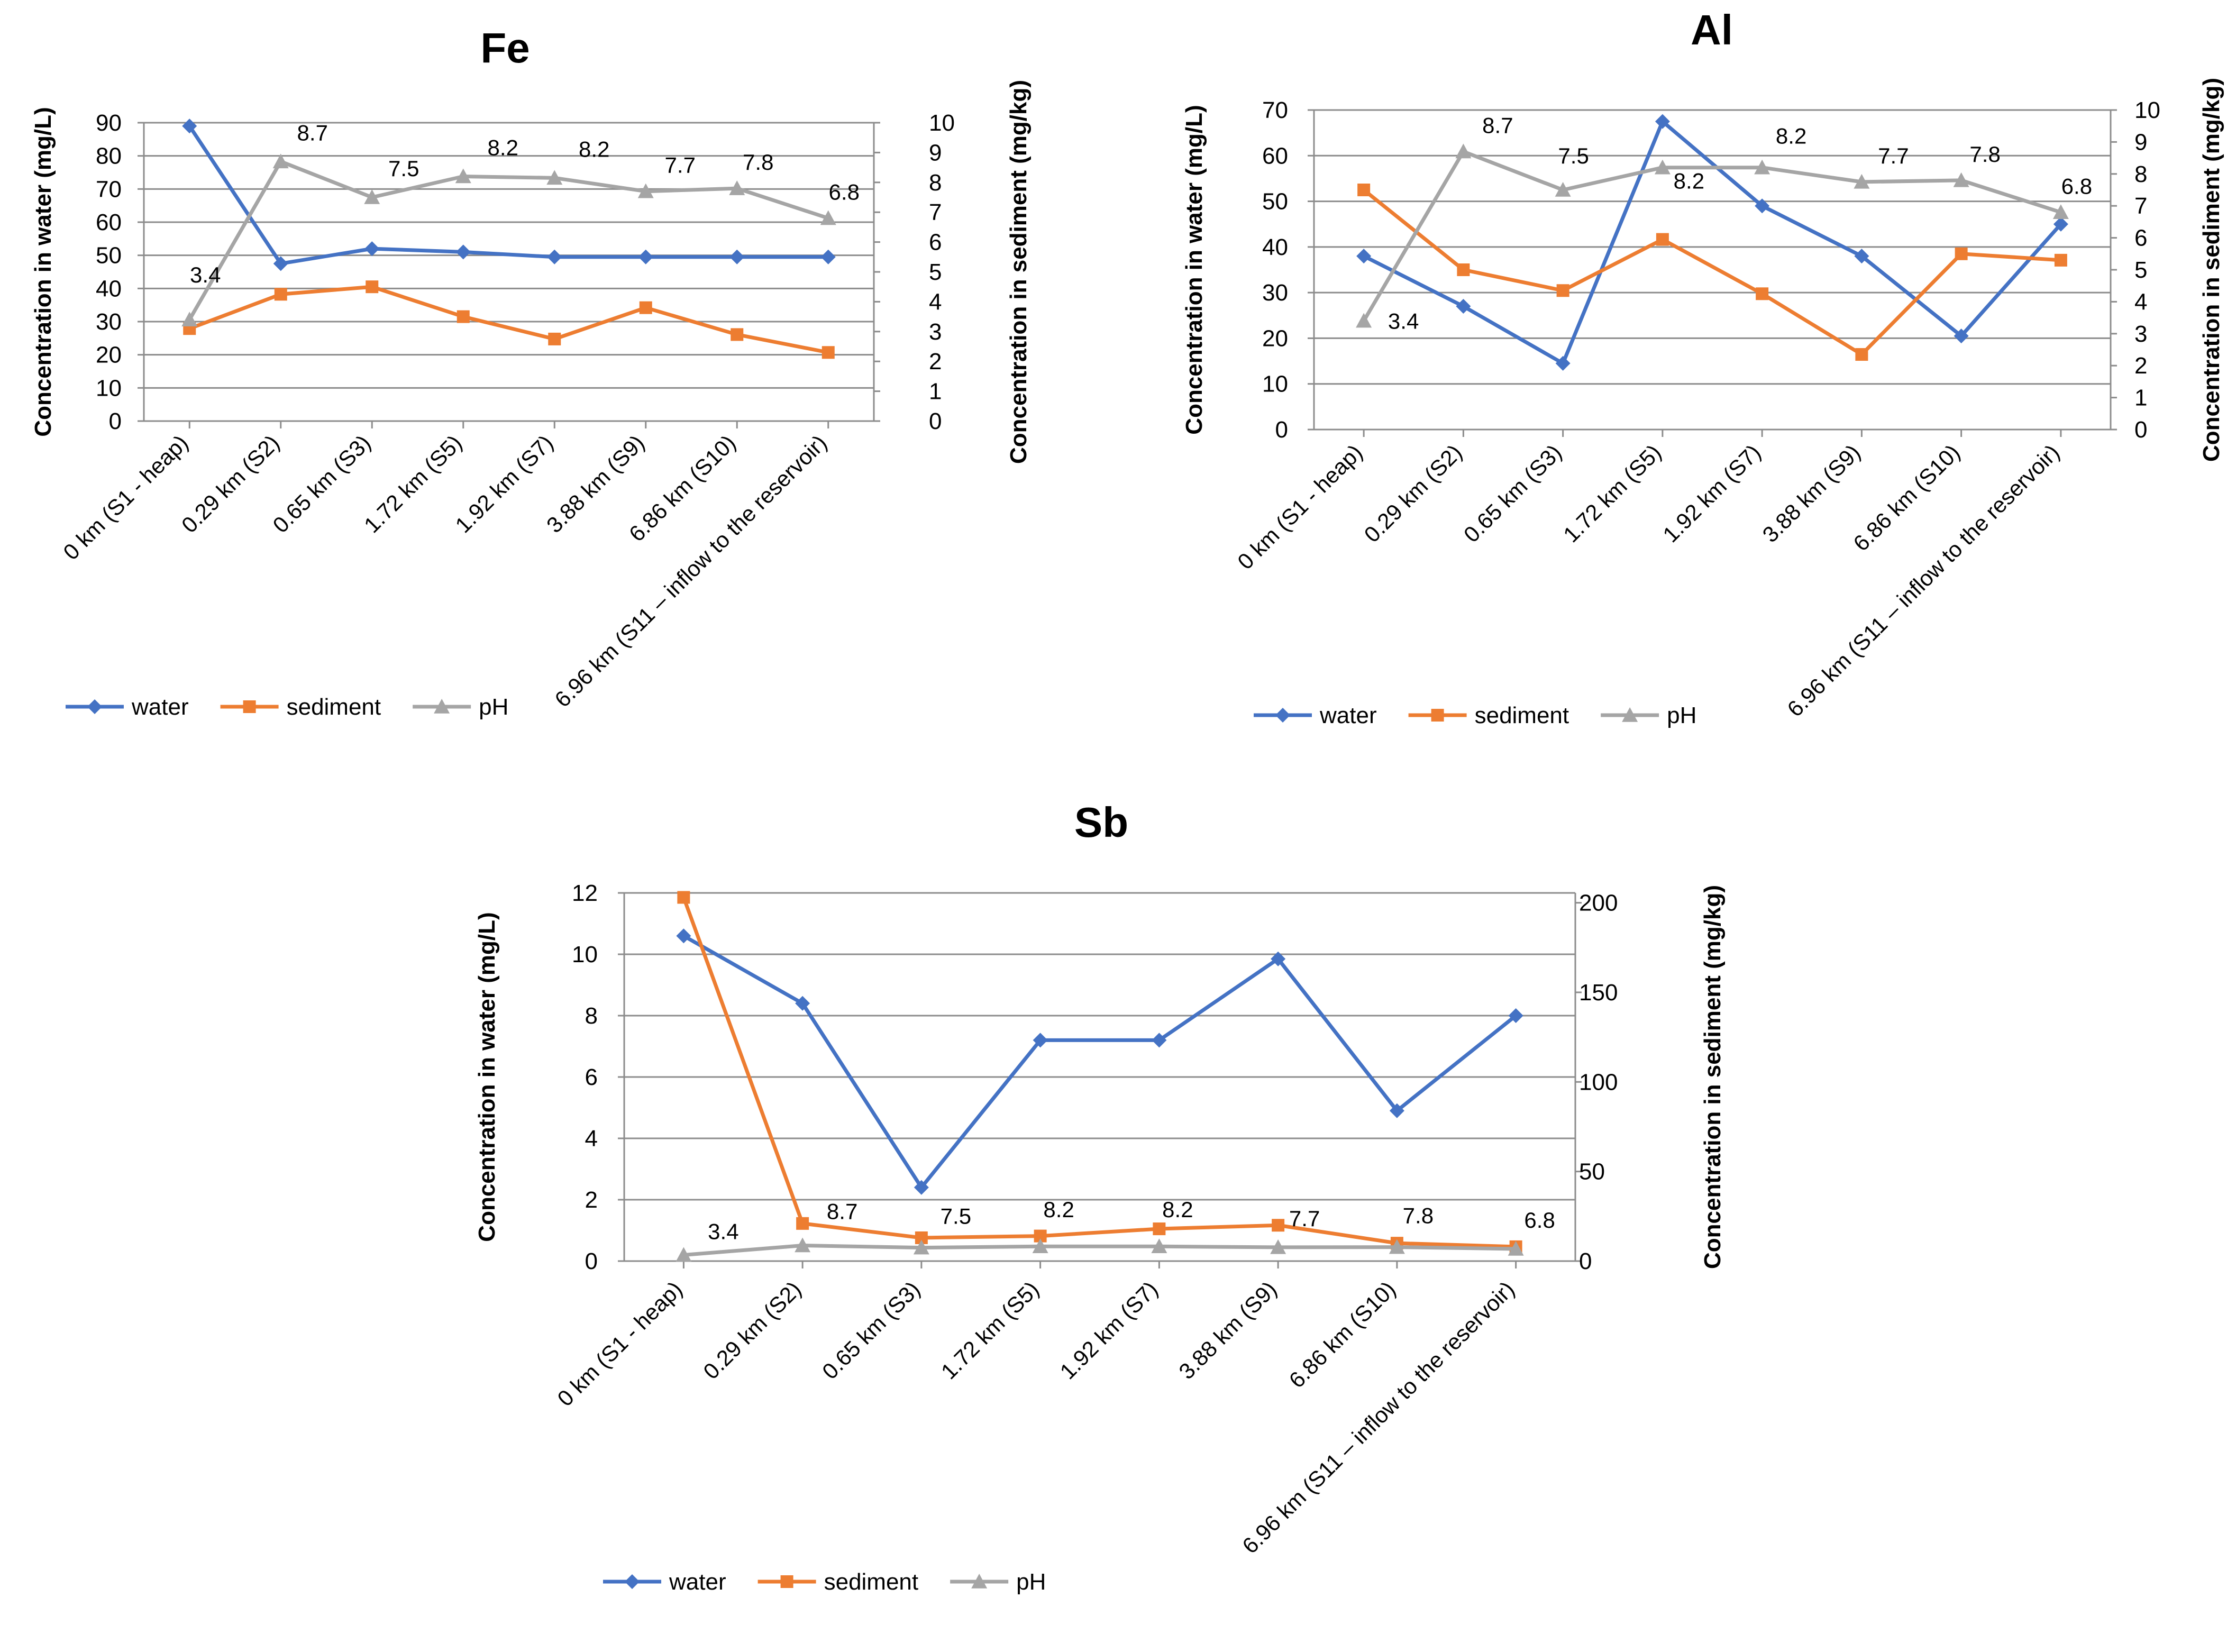 This screenshot has width=2236, height=1652. What do you see at coordinates (2211, 270) in the screenshot?
I see `y2-axis-title: Concentration in sediment (mg/kg)` at bounding box center [2211, 270].